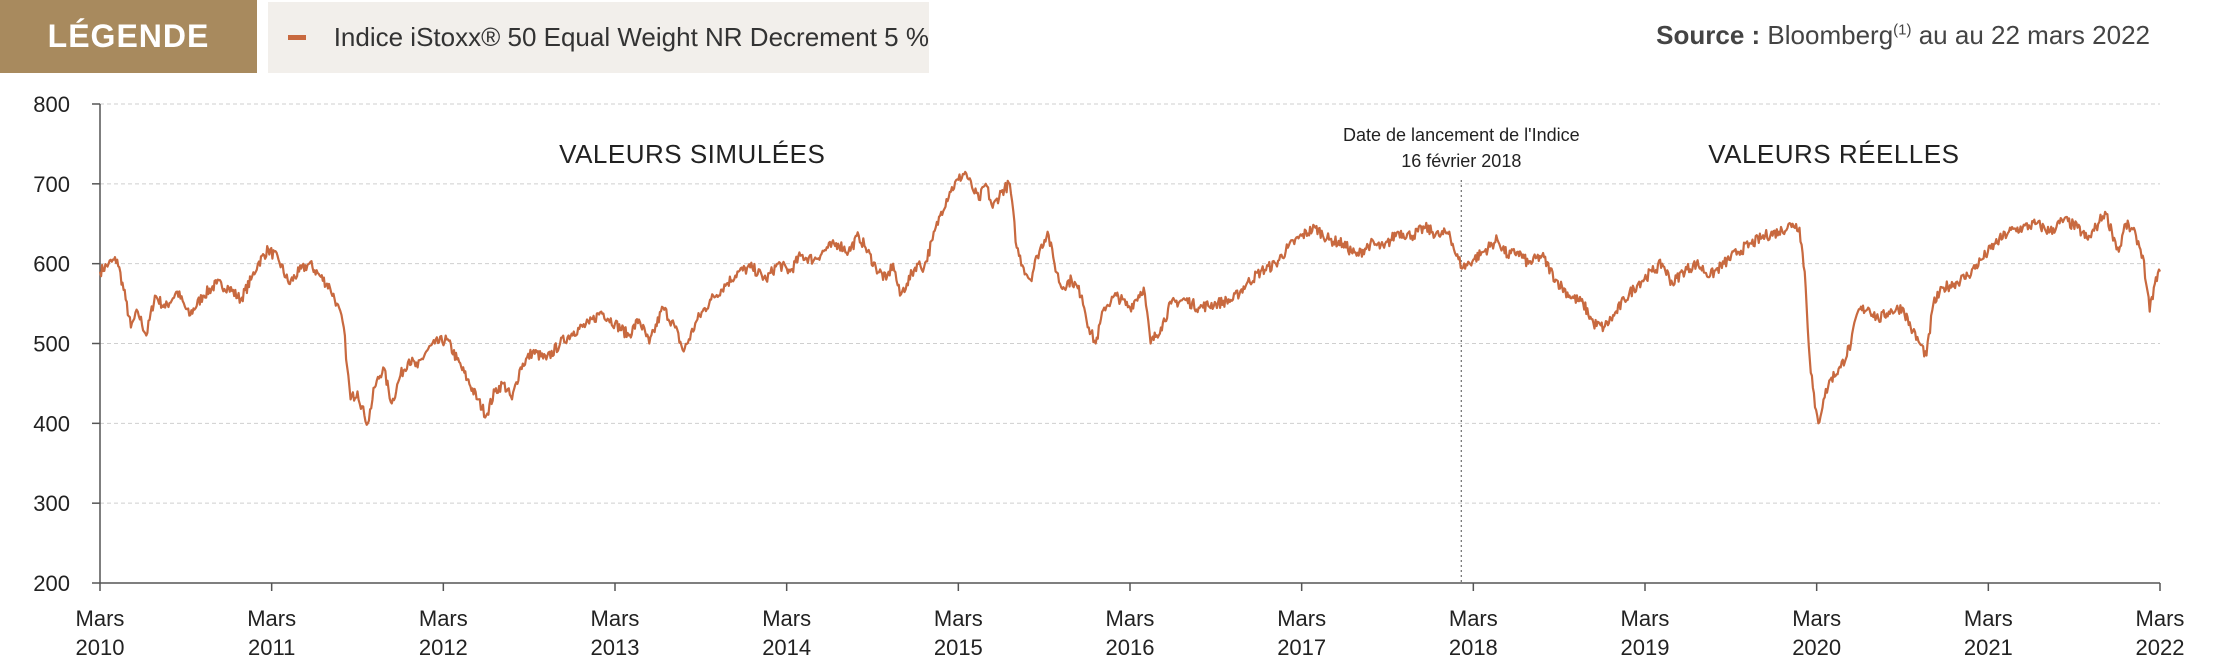 The width and height of the screenshot is (2220, 661). Describe the element at coordinates (692, 154) in the screenshot. I see `zone-label-simulated: VALEURS SIMULÉES` at that location.